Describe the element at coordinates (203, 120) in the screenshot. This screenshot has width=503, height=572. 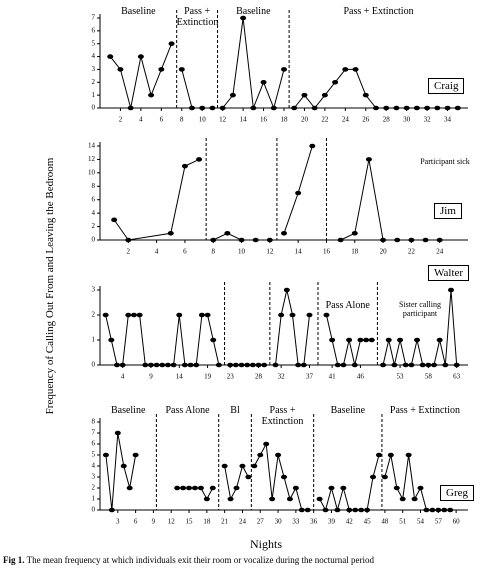
I see `x-tick-label: 10` at that location.